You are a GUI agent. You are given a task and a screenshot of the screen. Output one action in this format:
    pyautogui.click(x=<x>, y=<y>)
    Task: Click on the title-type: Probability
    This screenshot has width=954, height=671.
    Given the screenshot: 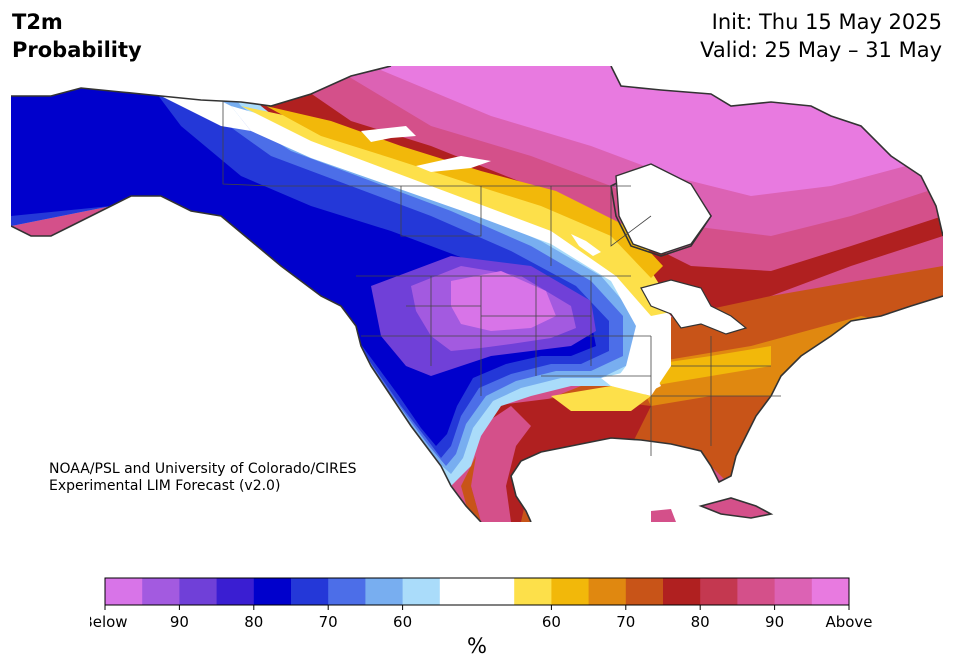 What is the action you would take?
    pyautogui.click(x=77, y=50)
    